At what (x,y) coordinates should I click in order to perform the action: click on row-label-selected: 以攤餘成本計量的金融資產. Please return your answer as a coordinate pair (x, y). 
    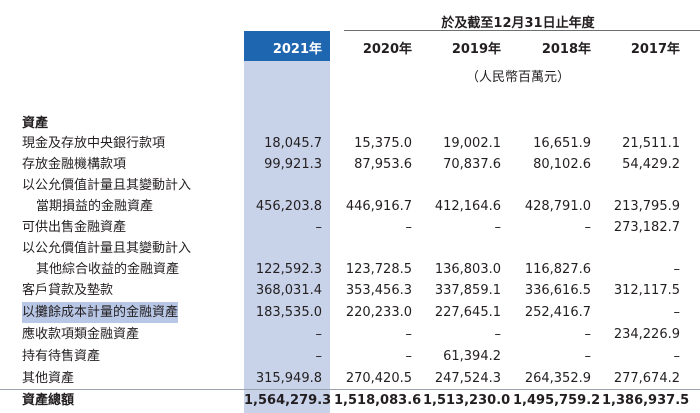
    Looking at the image, I should click on (100, 312).